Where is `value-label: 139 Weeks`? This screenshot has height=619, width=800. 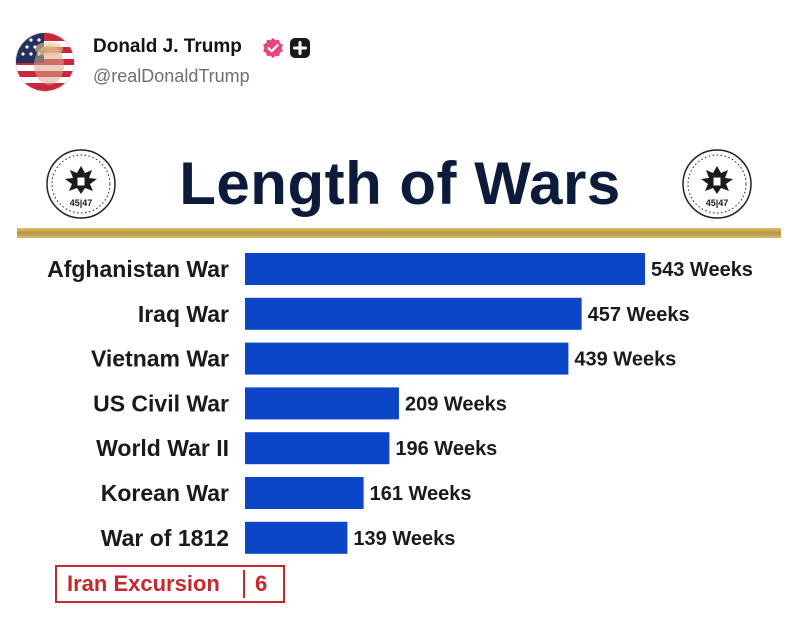 value-label: 139 Weeks is located at coordinates (404, 539).